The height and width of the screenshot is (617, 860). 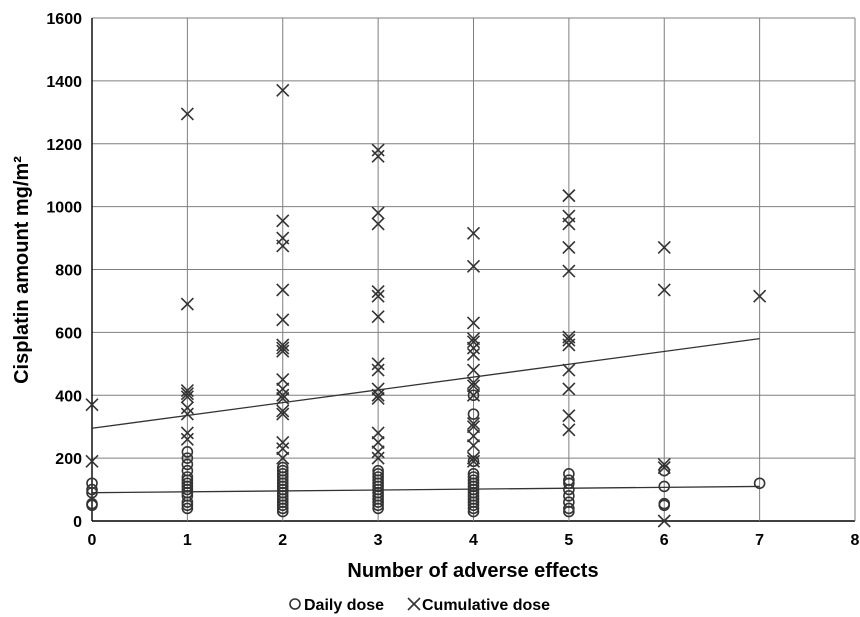 I want to click on y-tick-label: 800, so click(x=68, y=271).